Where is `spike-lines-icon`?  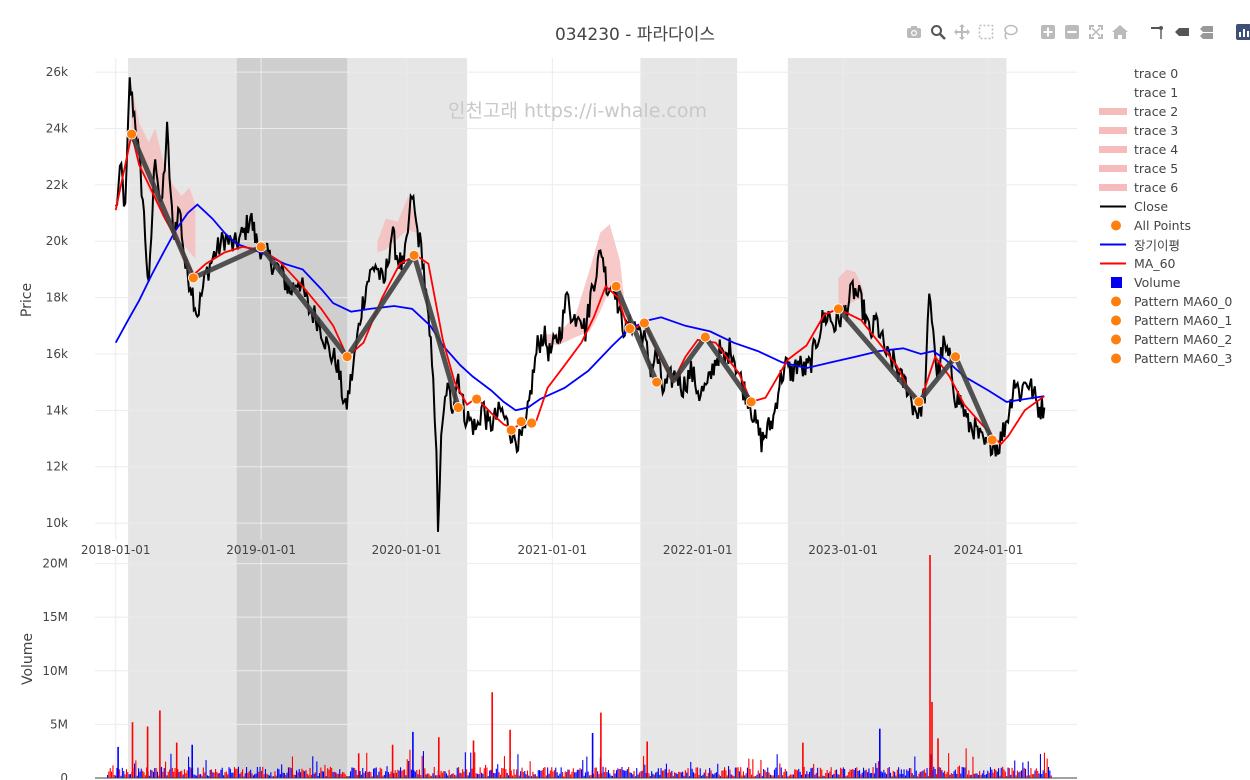 spike-lines-icon is located at coordinates (1158, 32).